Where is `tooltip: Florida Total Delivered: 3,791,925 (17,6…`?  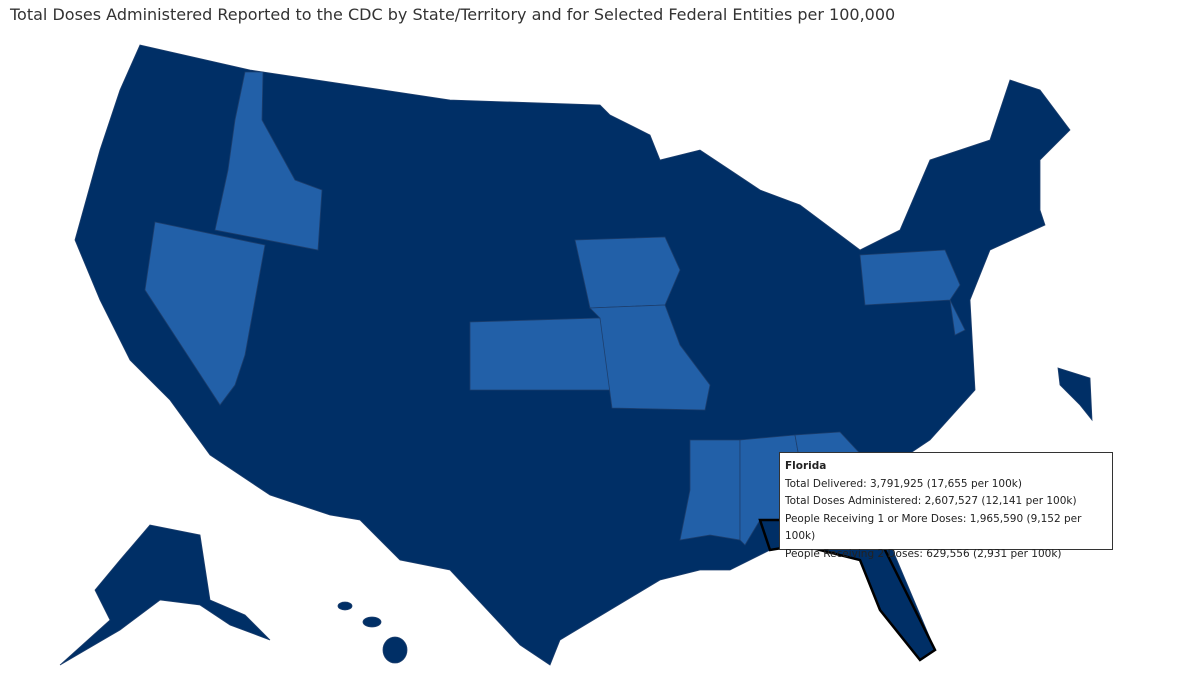
tooltip: Florida Total Delivered: 3,791,925 (17,6… is located at coordinates (946, 506).